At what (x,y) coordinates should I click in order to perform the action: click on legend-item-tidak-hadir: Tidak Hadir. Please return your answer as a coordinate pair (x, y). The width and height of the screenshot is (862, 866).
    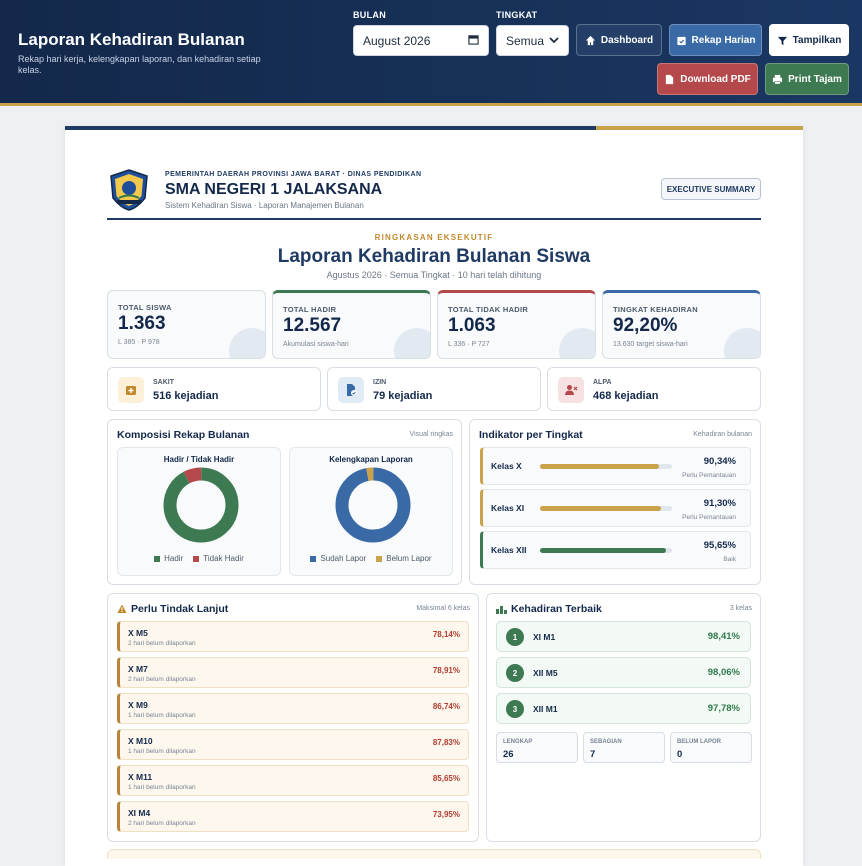
    Looking at the image, I should click on (218, 558).